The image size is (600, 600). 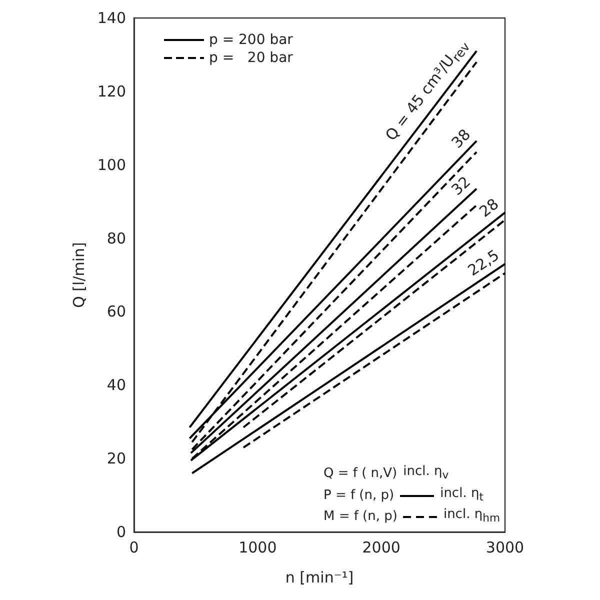 I want to click on y-tick-label: 120, so click(x=111, y=91).